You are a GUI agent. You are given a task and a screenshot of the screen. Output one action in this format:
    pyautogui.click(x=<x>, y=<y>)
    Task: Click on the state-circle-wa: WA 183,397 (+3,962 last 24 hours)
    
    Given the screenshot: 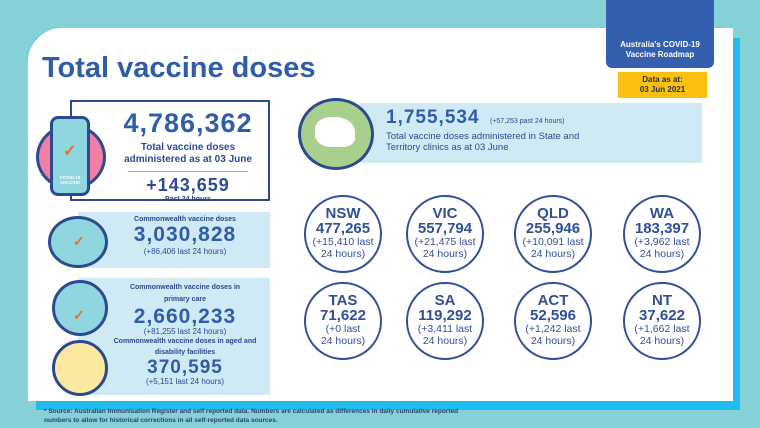 What is the action you would take?
    pyautogui.click(x=662, y=234)
    